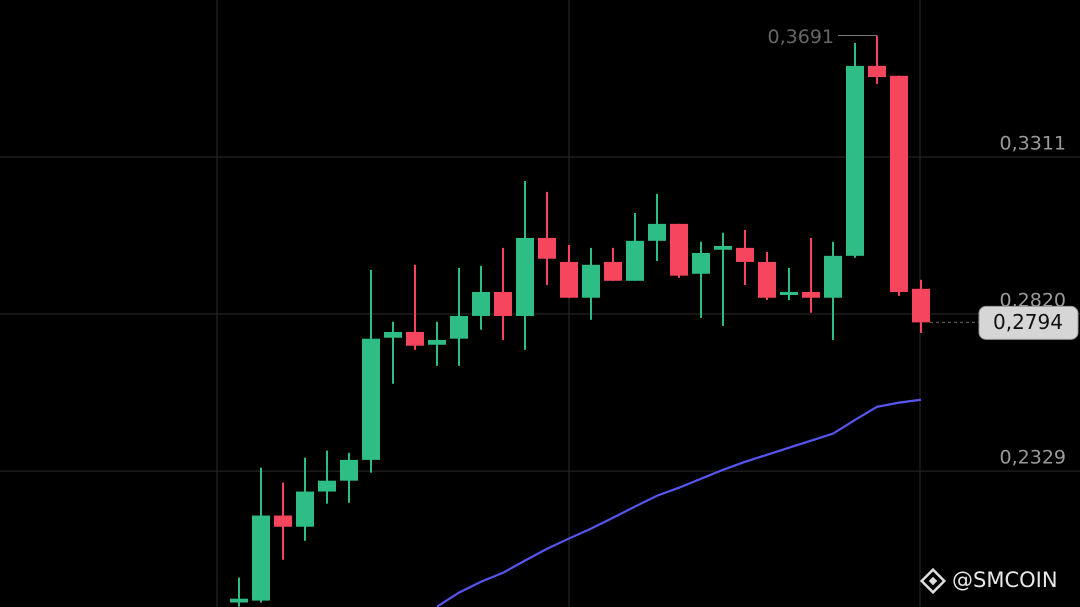 The height and width of the screenshot is (607, 1080). I want to click on last-price-box, so click(1028, 322).